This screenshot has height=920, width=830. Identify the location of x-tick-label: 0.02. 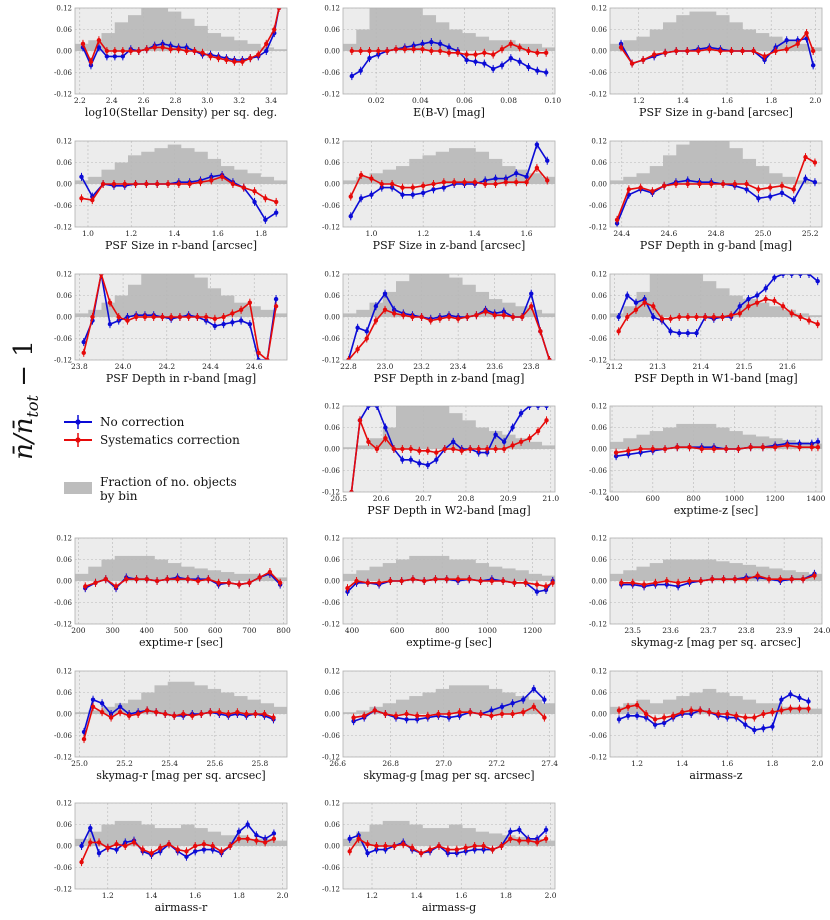
(376, 100).